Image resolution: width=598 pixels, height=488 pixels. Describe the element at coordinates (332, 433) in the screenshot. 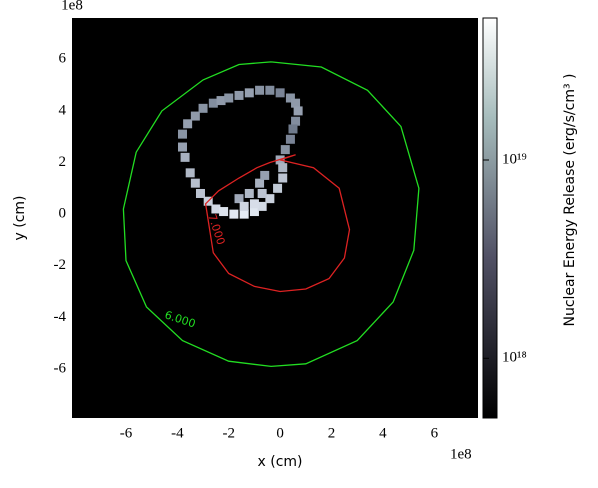

I see `x-tick-label: 2` at that location.